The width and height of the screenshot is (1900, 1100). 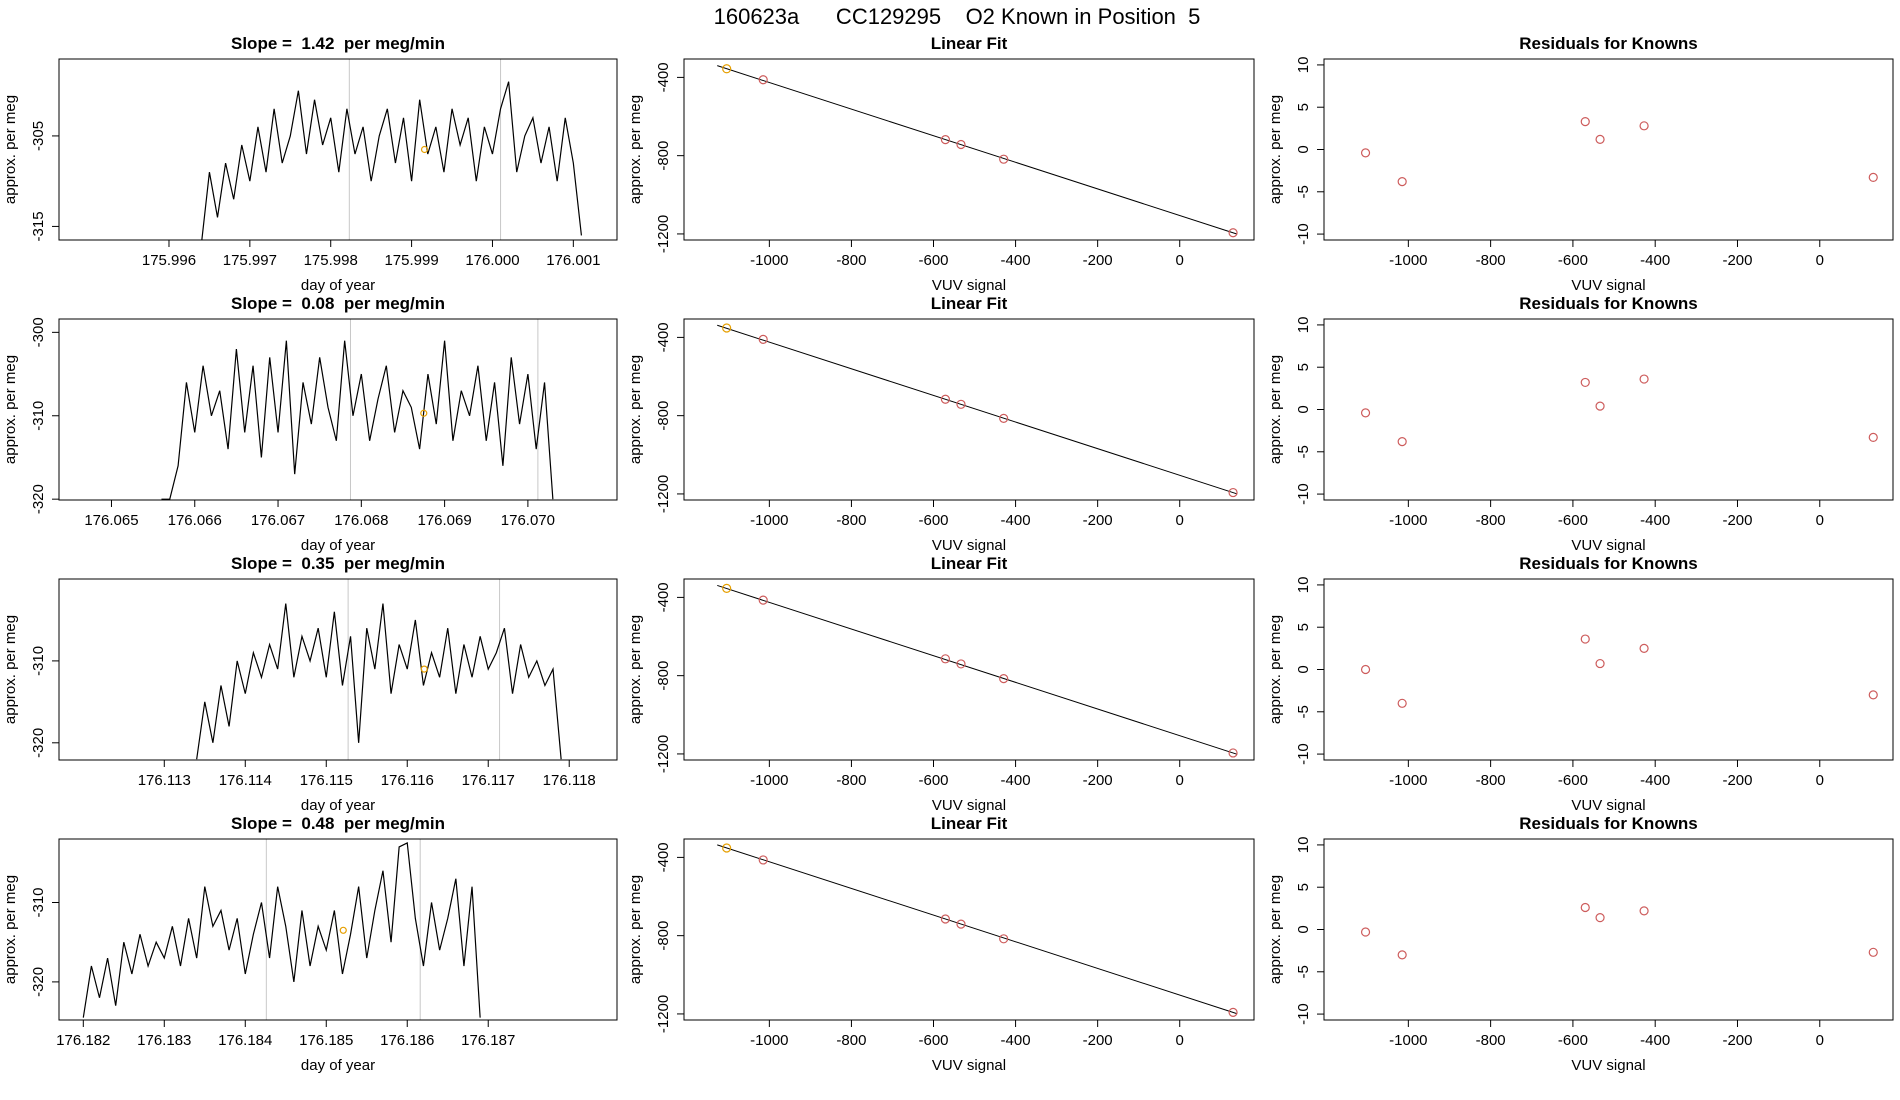 What do you see at coordinates (488, 780) in the screenshot?
I see `x-tick-label: 176.117` at bounding box center [488, 780].